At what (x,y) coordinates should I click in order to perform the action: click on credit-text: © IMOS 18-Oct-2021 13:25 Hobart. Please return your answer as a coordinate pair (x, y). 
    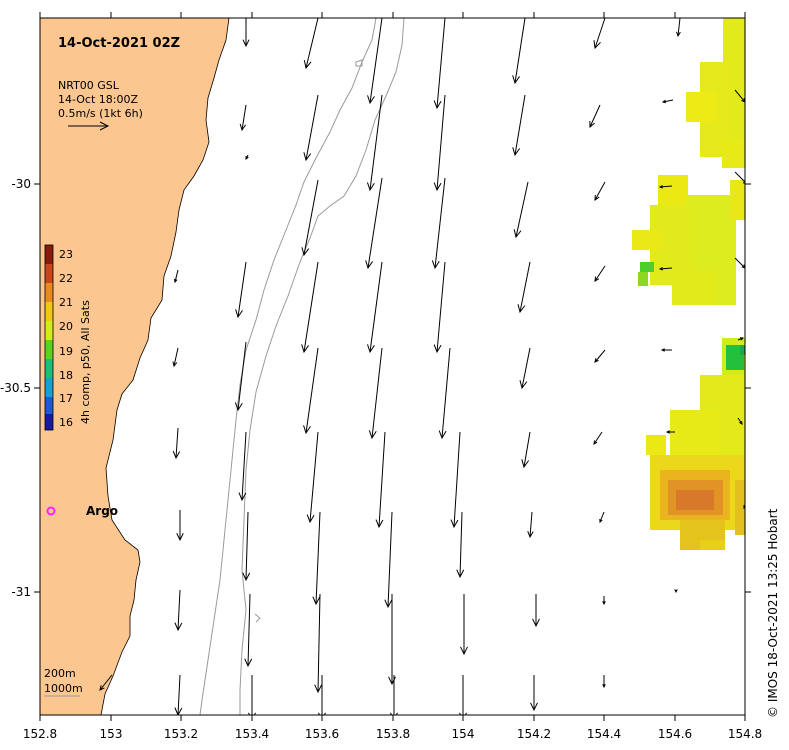
    Looking at the image, I should click on (773, 613).